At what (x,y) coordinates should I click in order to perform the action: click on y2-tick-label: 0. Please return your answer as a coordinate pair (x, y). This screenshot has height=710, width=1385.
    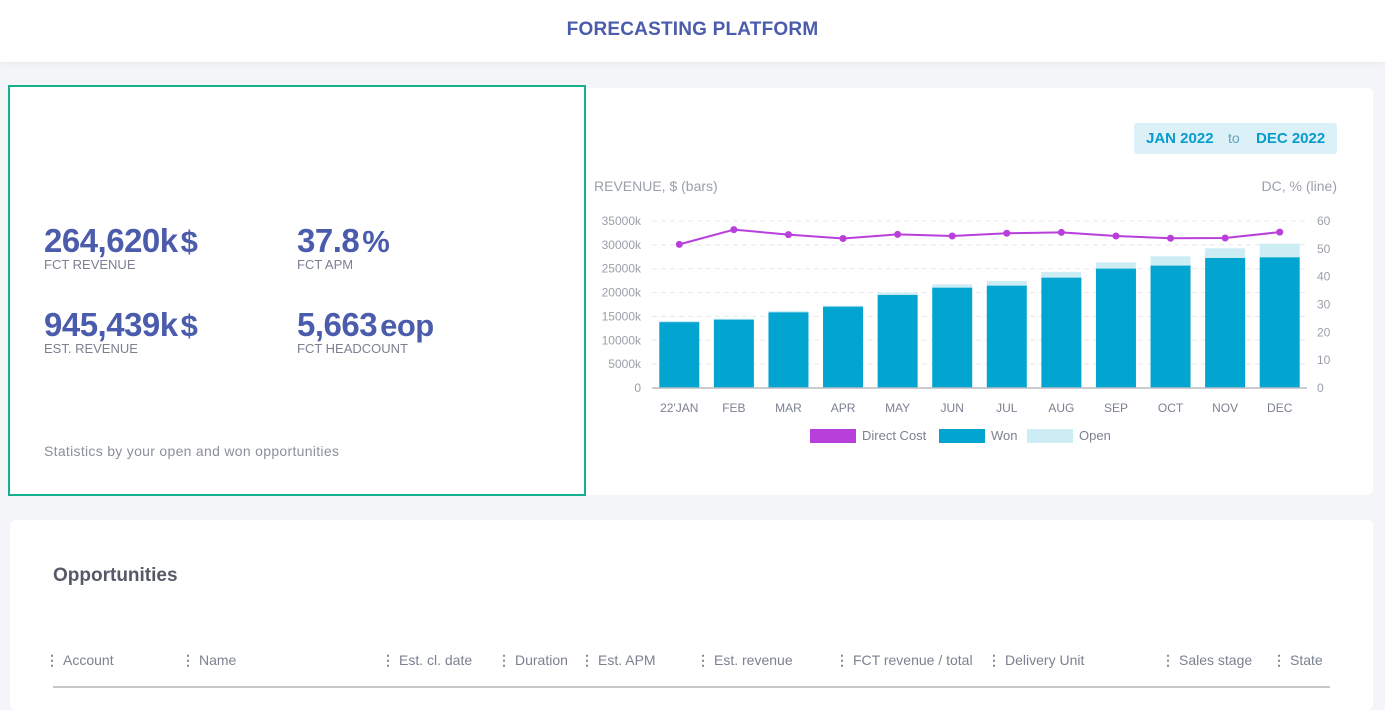
    Looking at the image, I should click on (1320, 388).